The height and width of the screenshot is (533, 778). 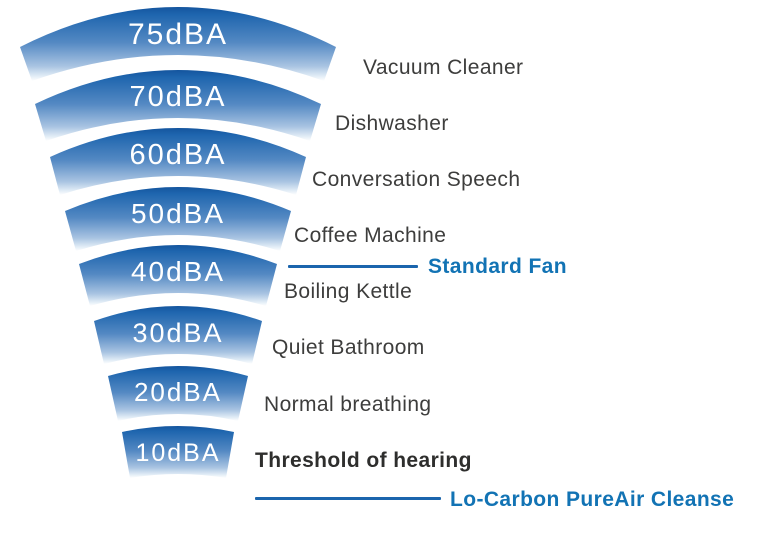 What do you see at coordinates (353, 266) in the screenshot?
I see `standard-fan-callout-line` at bounding box center [353, 266].